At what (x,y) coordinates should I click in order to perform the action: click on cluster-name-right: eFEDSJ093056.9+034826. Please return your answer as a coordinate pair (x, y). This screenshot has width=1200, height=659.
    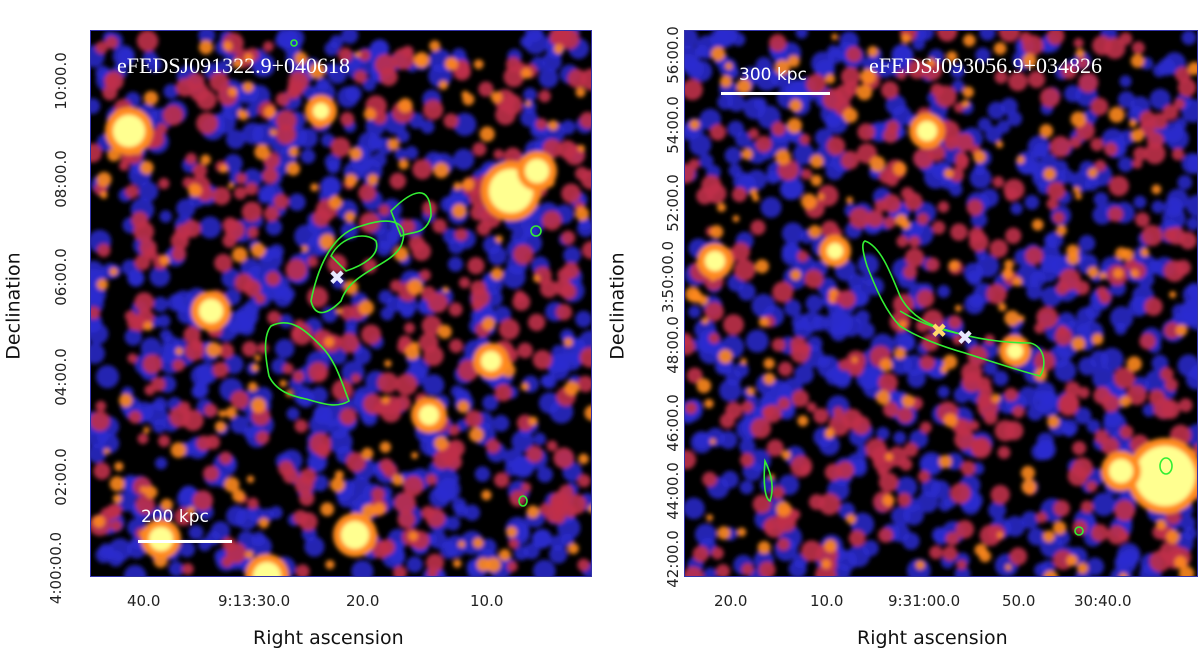
    Looking at the image, I should click on (986, 65).